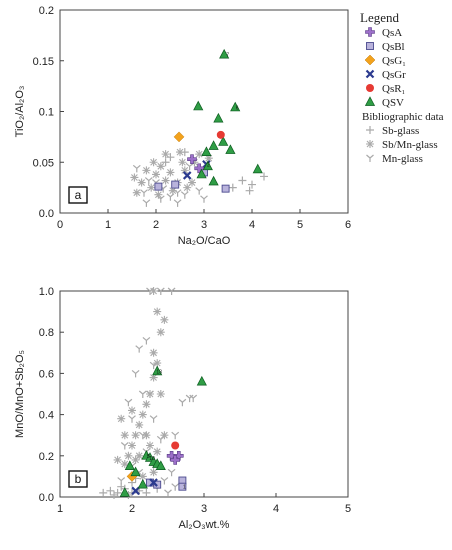 Image resolution: width=452 pixels, height=550 pixels. What do you see at coordinates (237, 108) in the screenshot?
I see `sample-label: 6` at bounding box center [237, 108].